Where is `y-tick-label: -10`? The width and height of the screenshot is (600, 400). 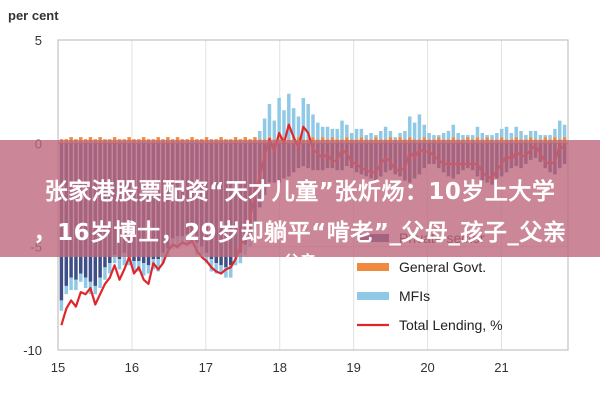
y-tick-label: -10 is located at coordinates (32, 350).